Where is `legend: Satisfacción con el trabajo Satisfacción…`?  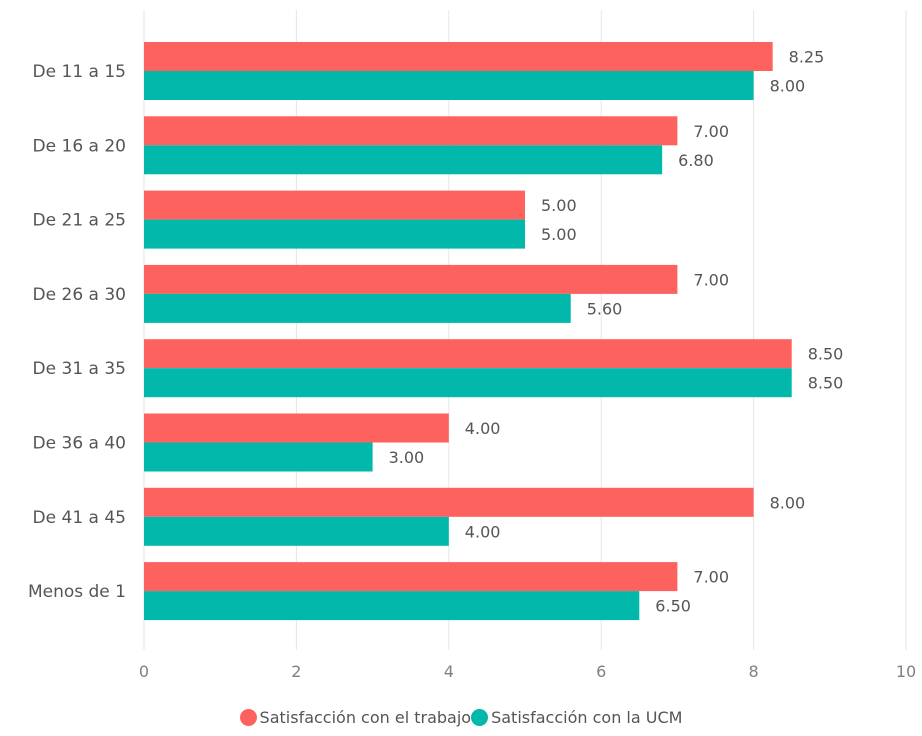 legend: Satisfacción con el trabajo Satisfacción… is located at coordinates (461, 717).